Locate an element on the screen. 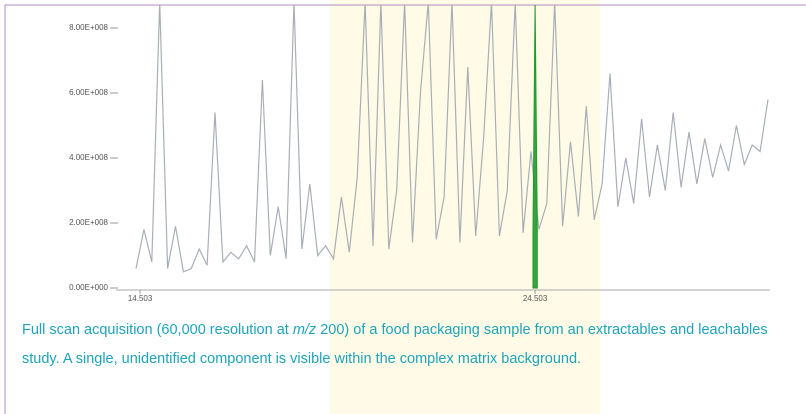  y-tick-label: 8.00E+008 is located at coordinates (88, 27).